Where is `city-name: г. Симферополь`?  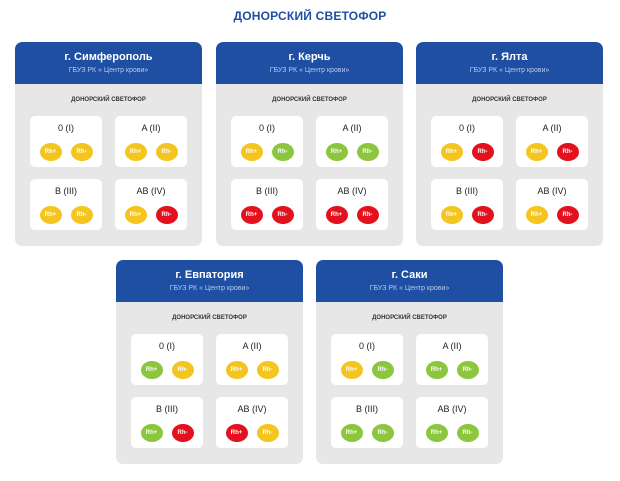 city-name: г. Симферополь is located at coordinates (108, 57).